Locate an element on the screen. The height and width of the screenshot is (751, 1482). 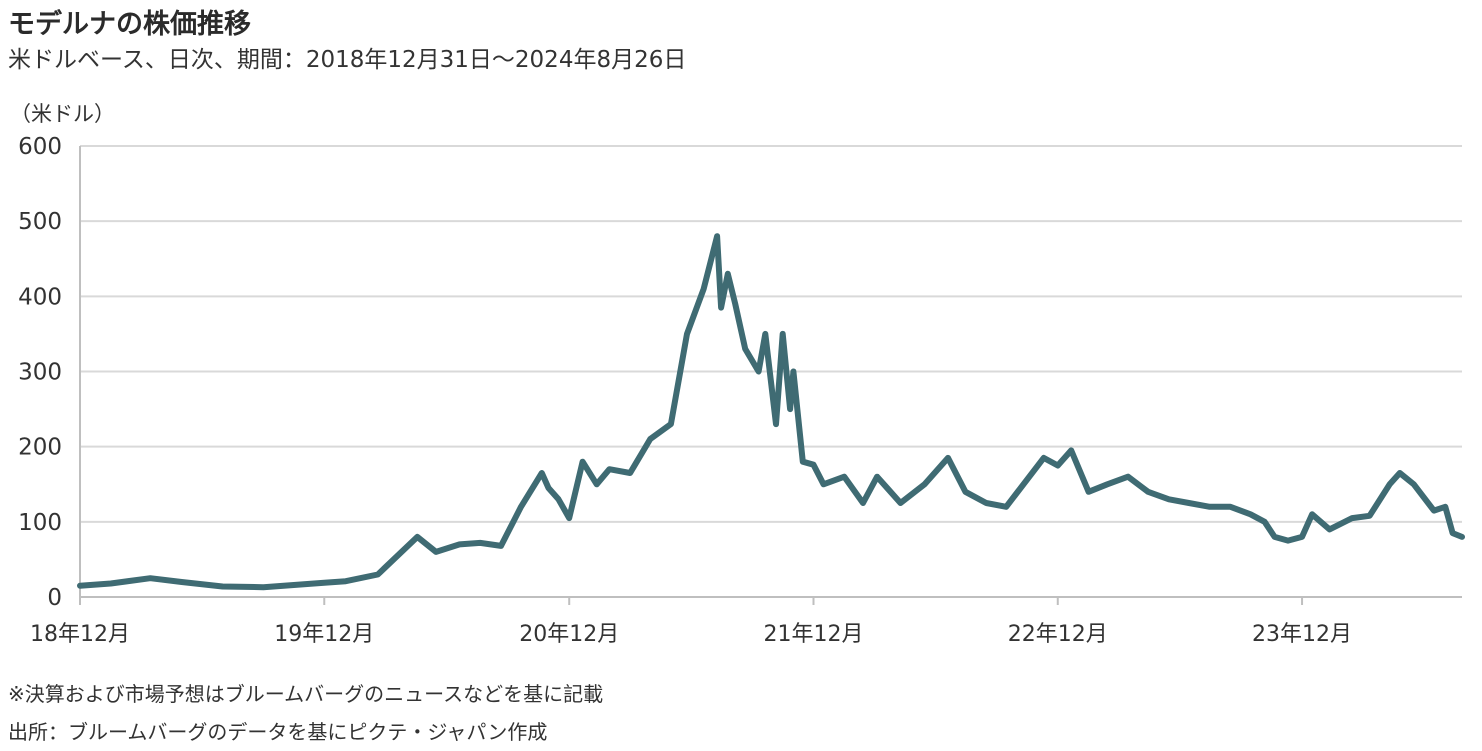
y-unit-label: （米ドル） is located at coordinates (62, 114).